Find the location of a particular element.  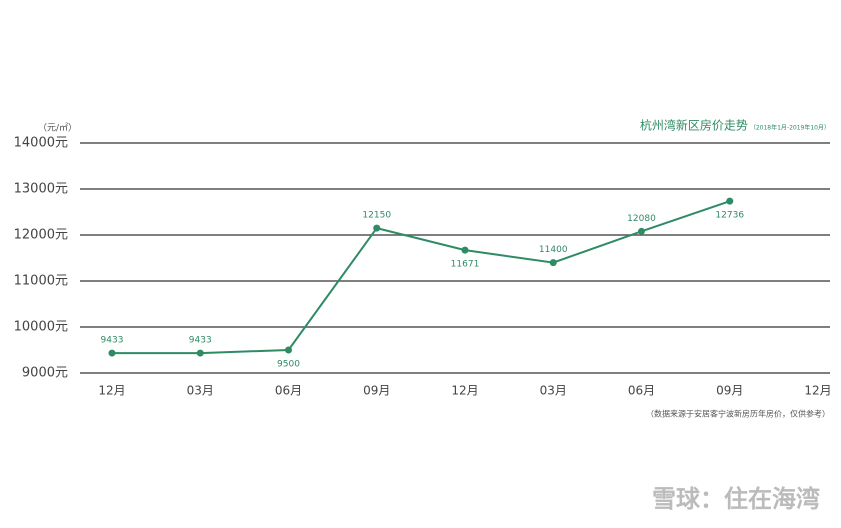

y-tick-label: 14000元 is located at coordinates (41, 143).